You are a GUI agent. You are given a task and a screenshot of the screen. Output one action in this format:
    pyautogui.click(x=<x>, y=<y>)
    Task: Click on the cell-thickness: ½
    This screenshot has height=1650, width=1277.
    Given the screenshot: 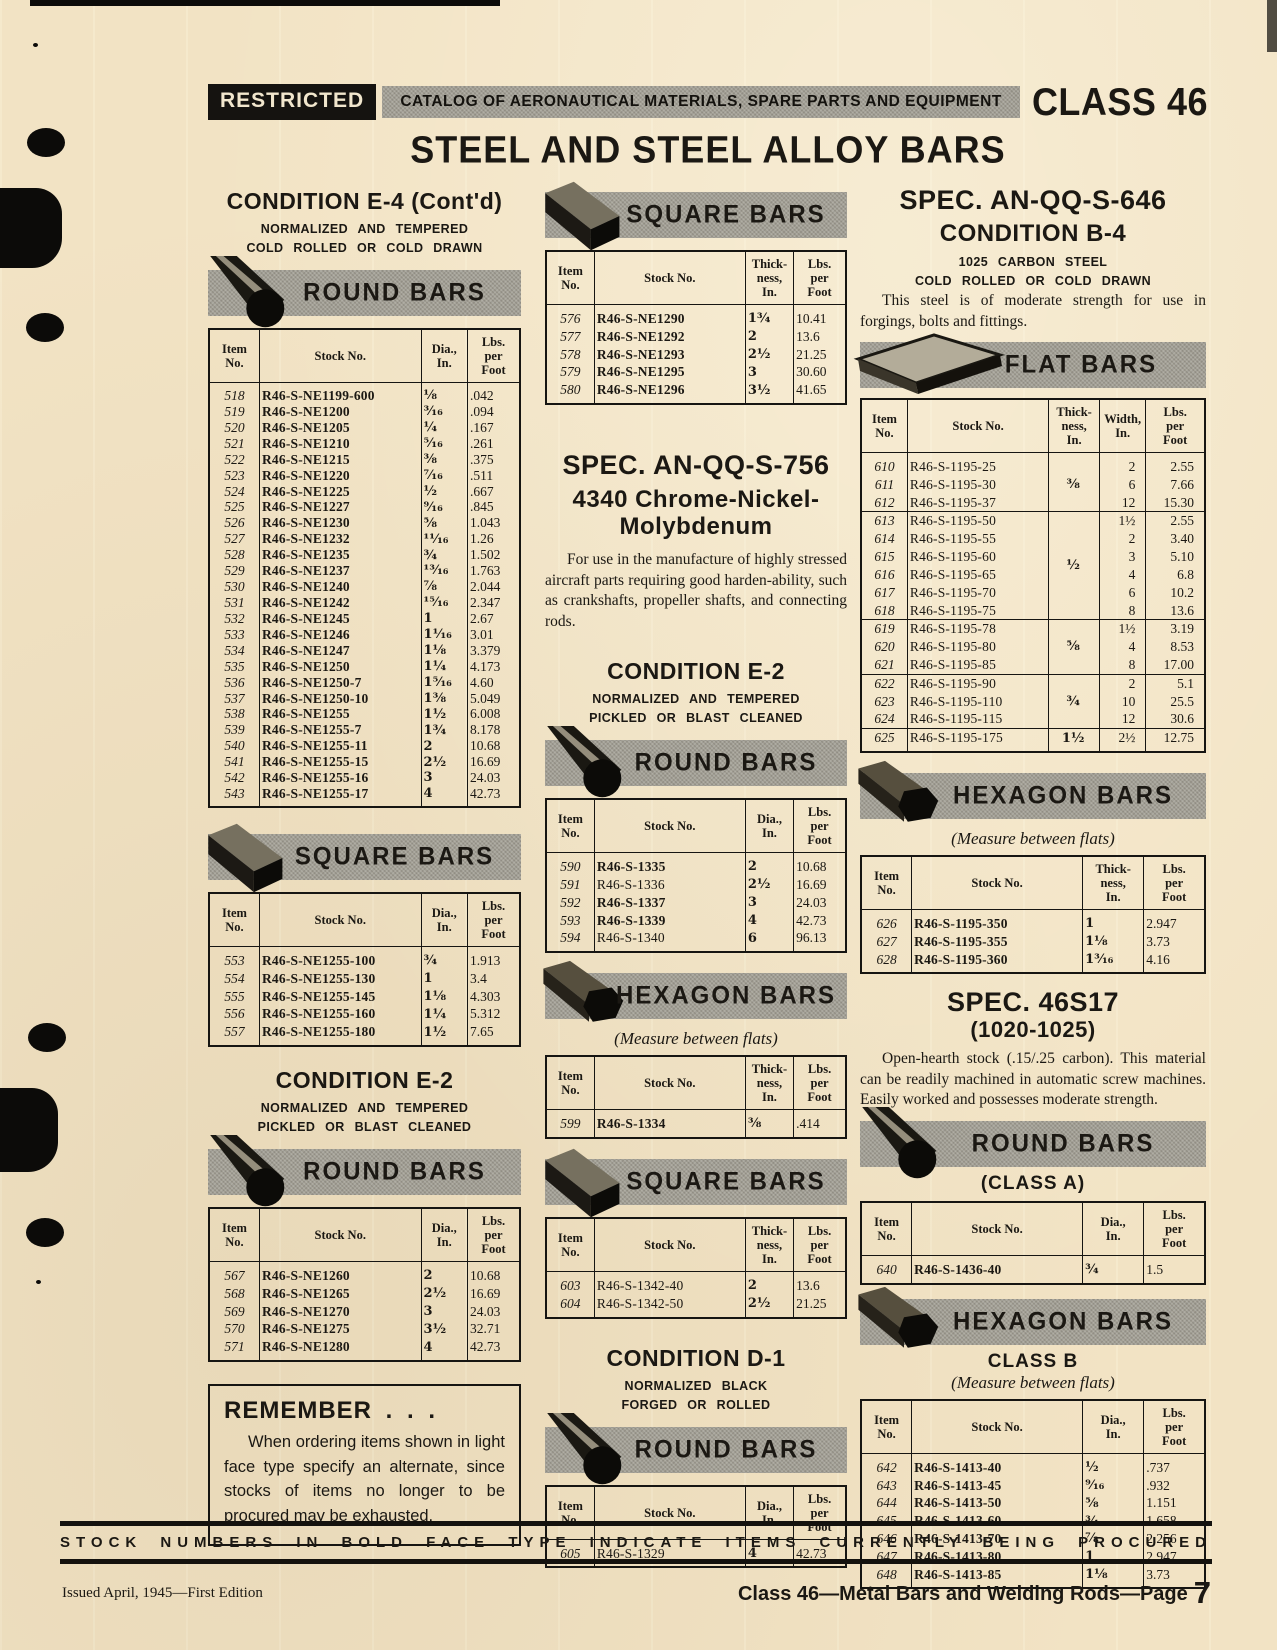 What is the action you would take?
    pyautogui.click(x=1074, y=565)
    